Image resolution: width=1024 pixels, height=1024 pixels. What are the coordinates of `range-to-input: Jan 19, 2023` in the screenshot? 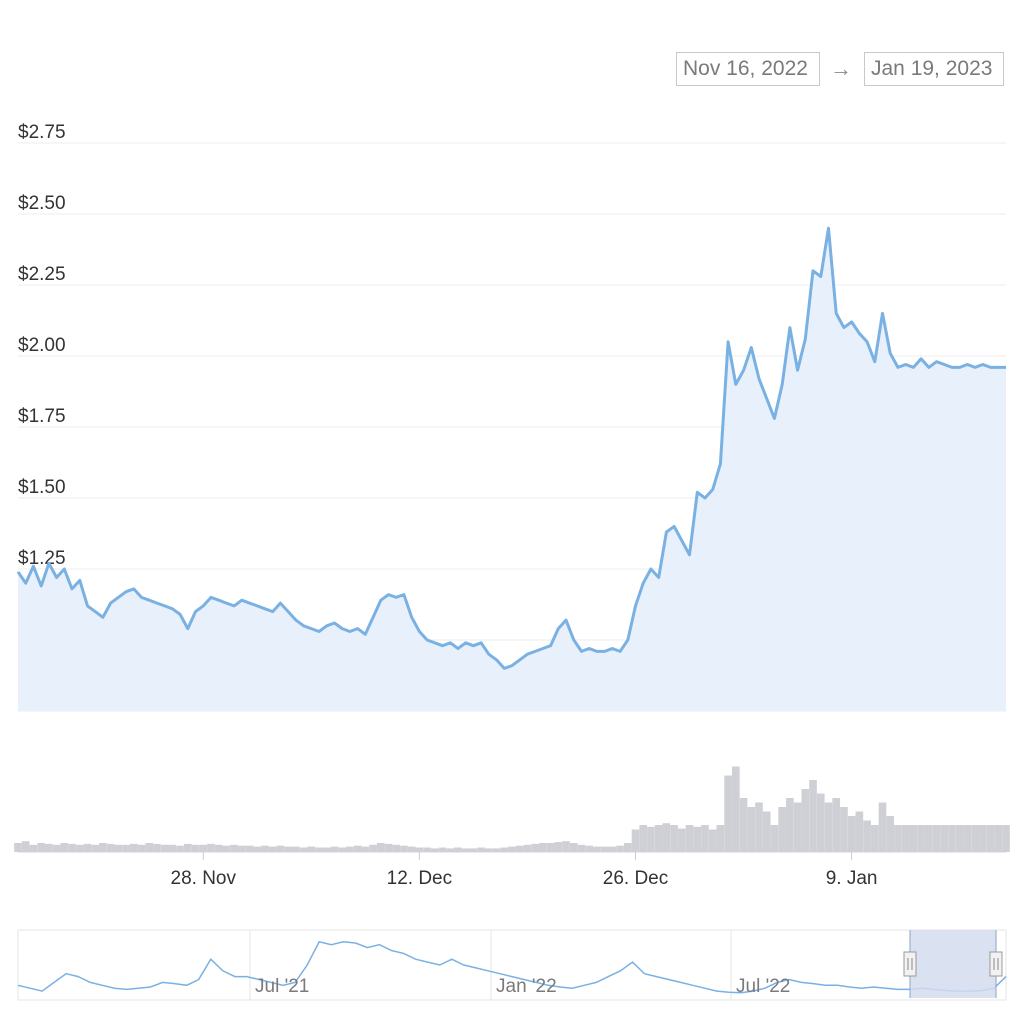 It's located at (934, 69).